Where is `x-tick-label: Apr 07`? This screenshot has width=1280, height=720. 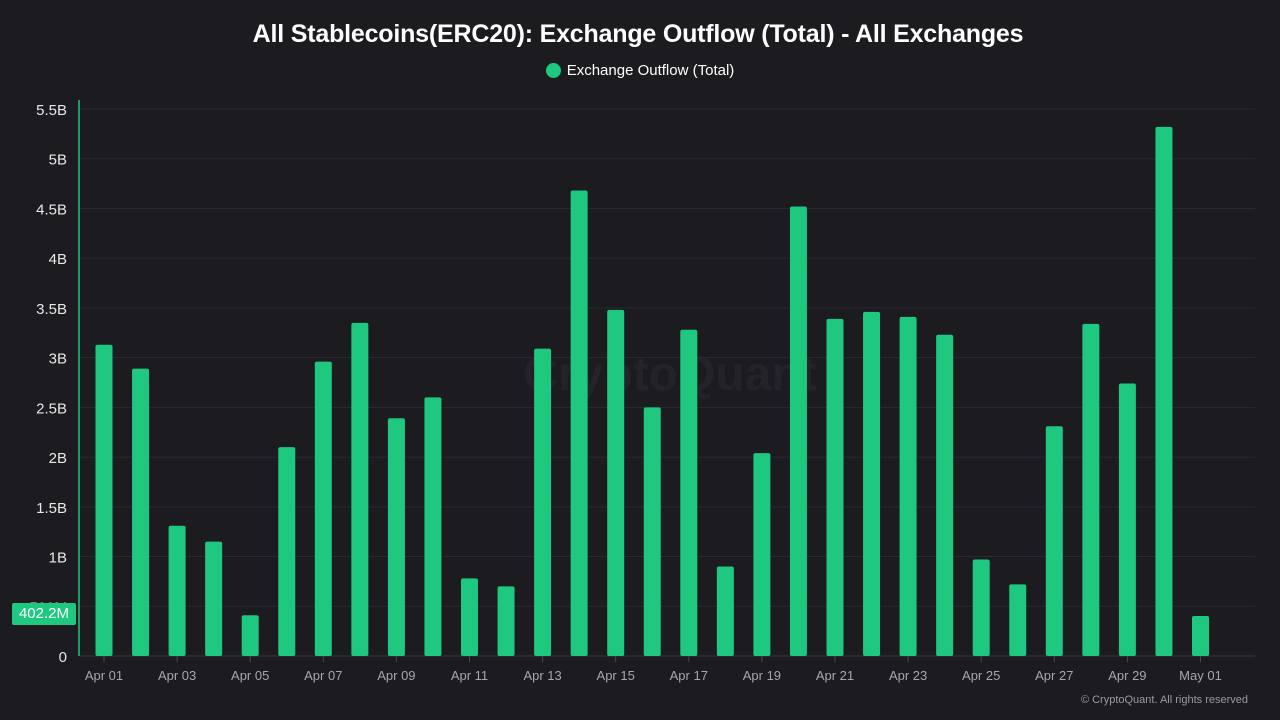
x-tick-label: Apr 07 is located at coordinates (323, 675).